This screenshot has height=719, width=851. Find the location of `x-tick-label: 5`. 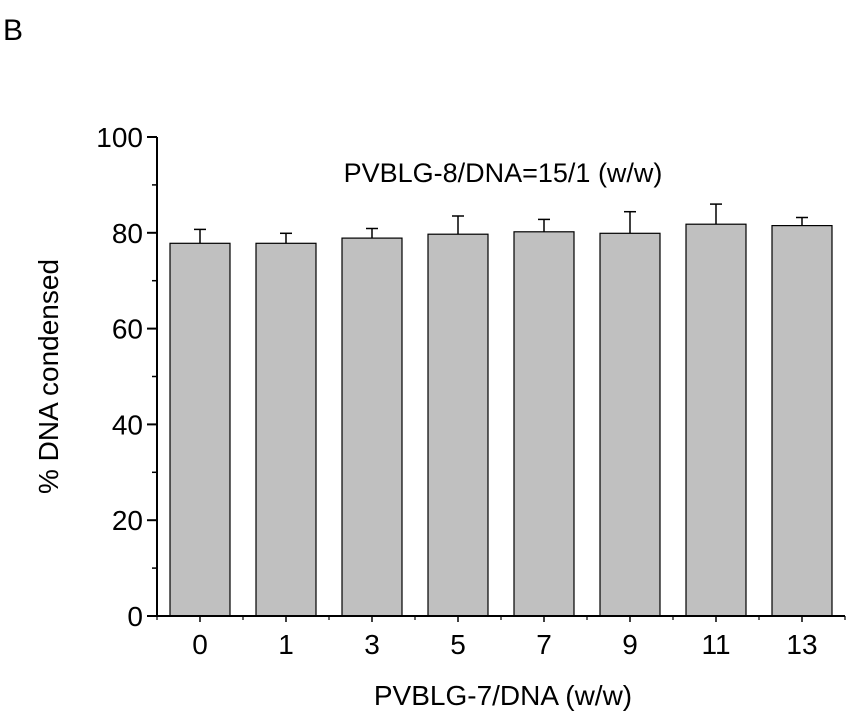

x-tick-label: 5 is located at coordinates (458, 644).